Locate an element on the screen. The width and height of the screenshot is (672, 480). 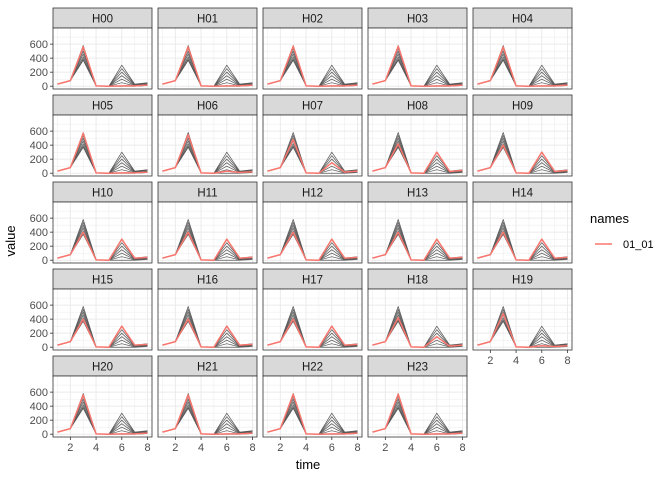
facet-panel-H09: H09 is located at coordinates (522, 135).